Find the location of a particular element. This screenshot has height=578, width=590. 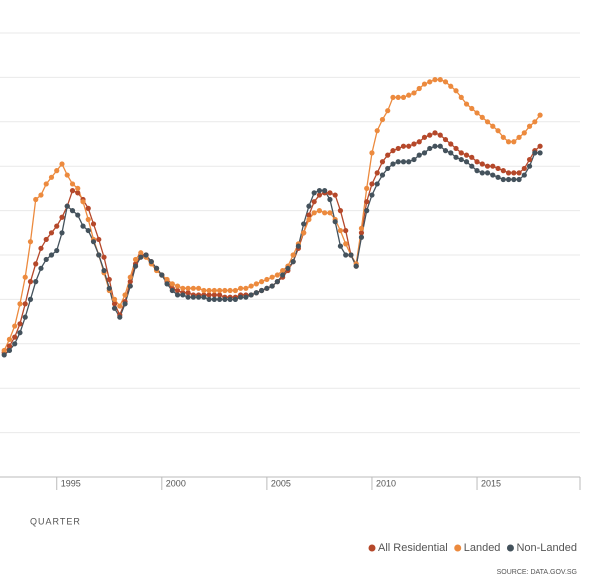

legend-swatch is located at coordinates (372, 548).